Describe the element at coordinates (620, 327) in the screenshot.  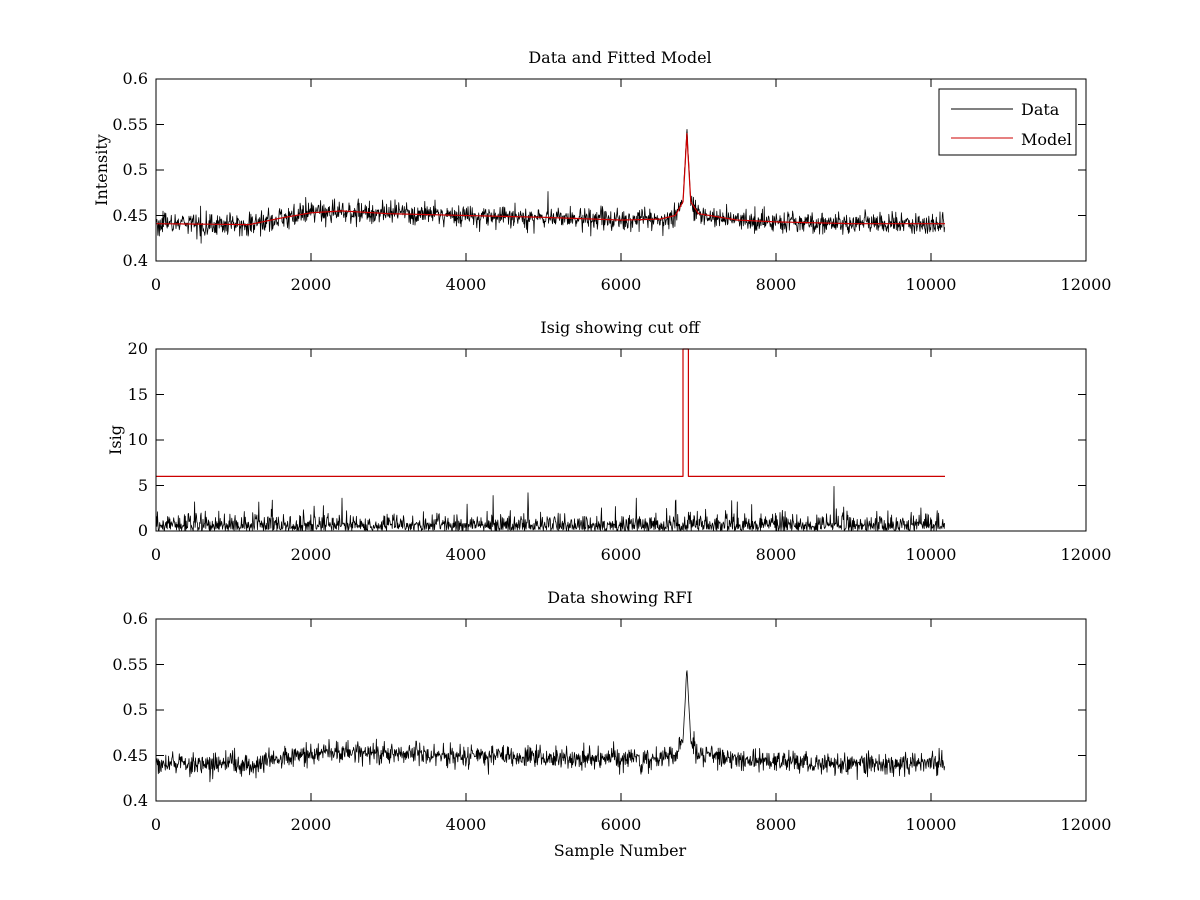
I see `chart-title: Isig showing cut off` at that location.